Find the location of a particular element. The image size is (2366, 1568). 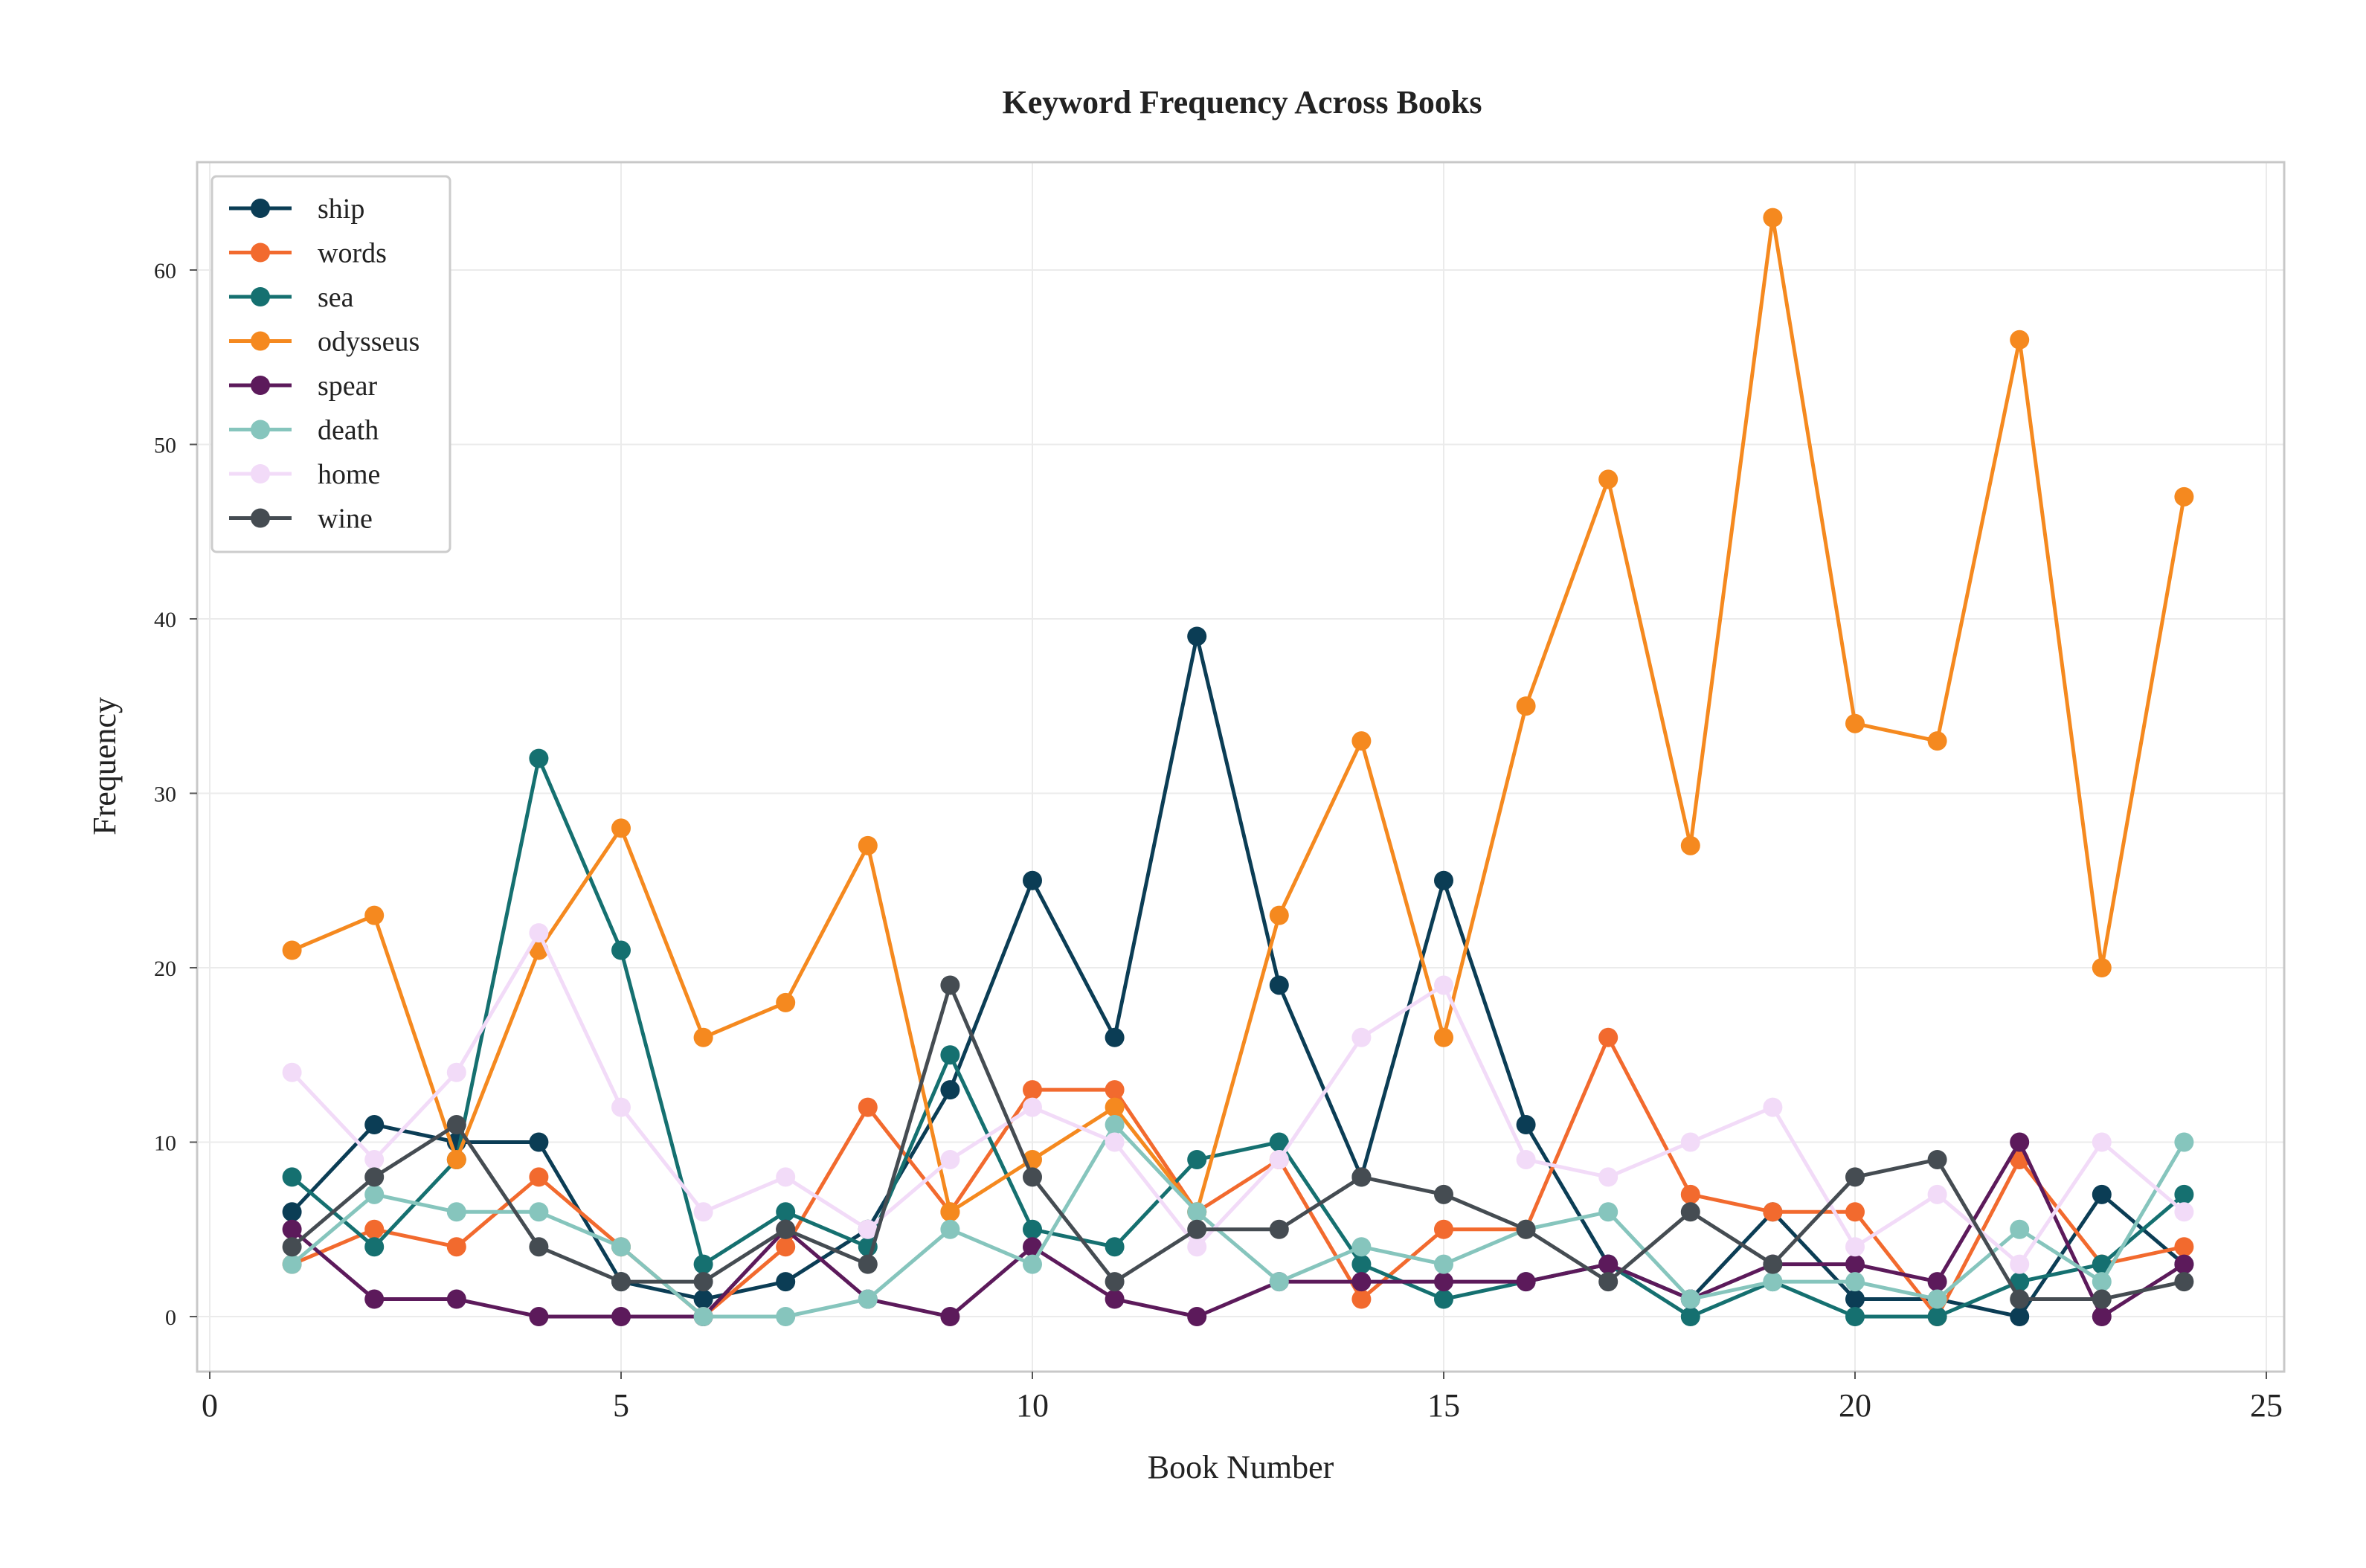

legend-label-ship: ship is located at coordinates (341, 209).